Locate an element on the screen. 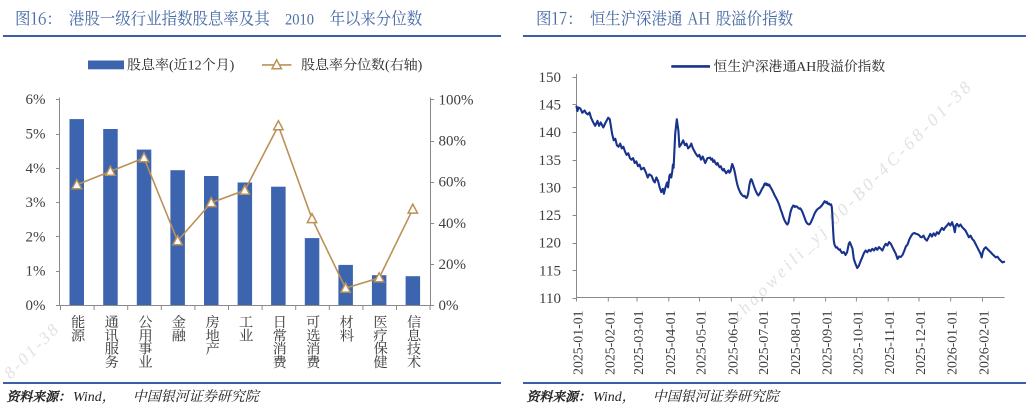  svg-text: 2% is located at coordinates (36, 237).